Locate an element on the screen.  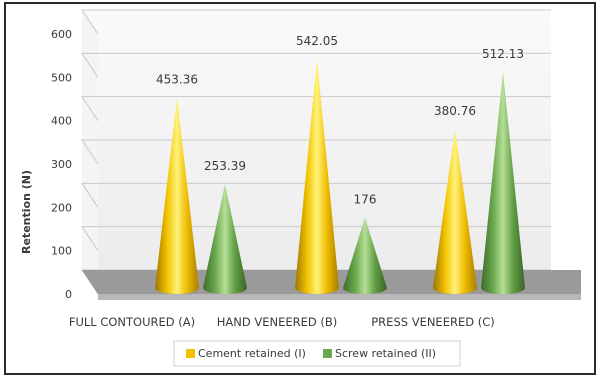
data-label-cement-2: 380.76 is located at coordinates (455, 111).